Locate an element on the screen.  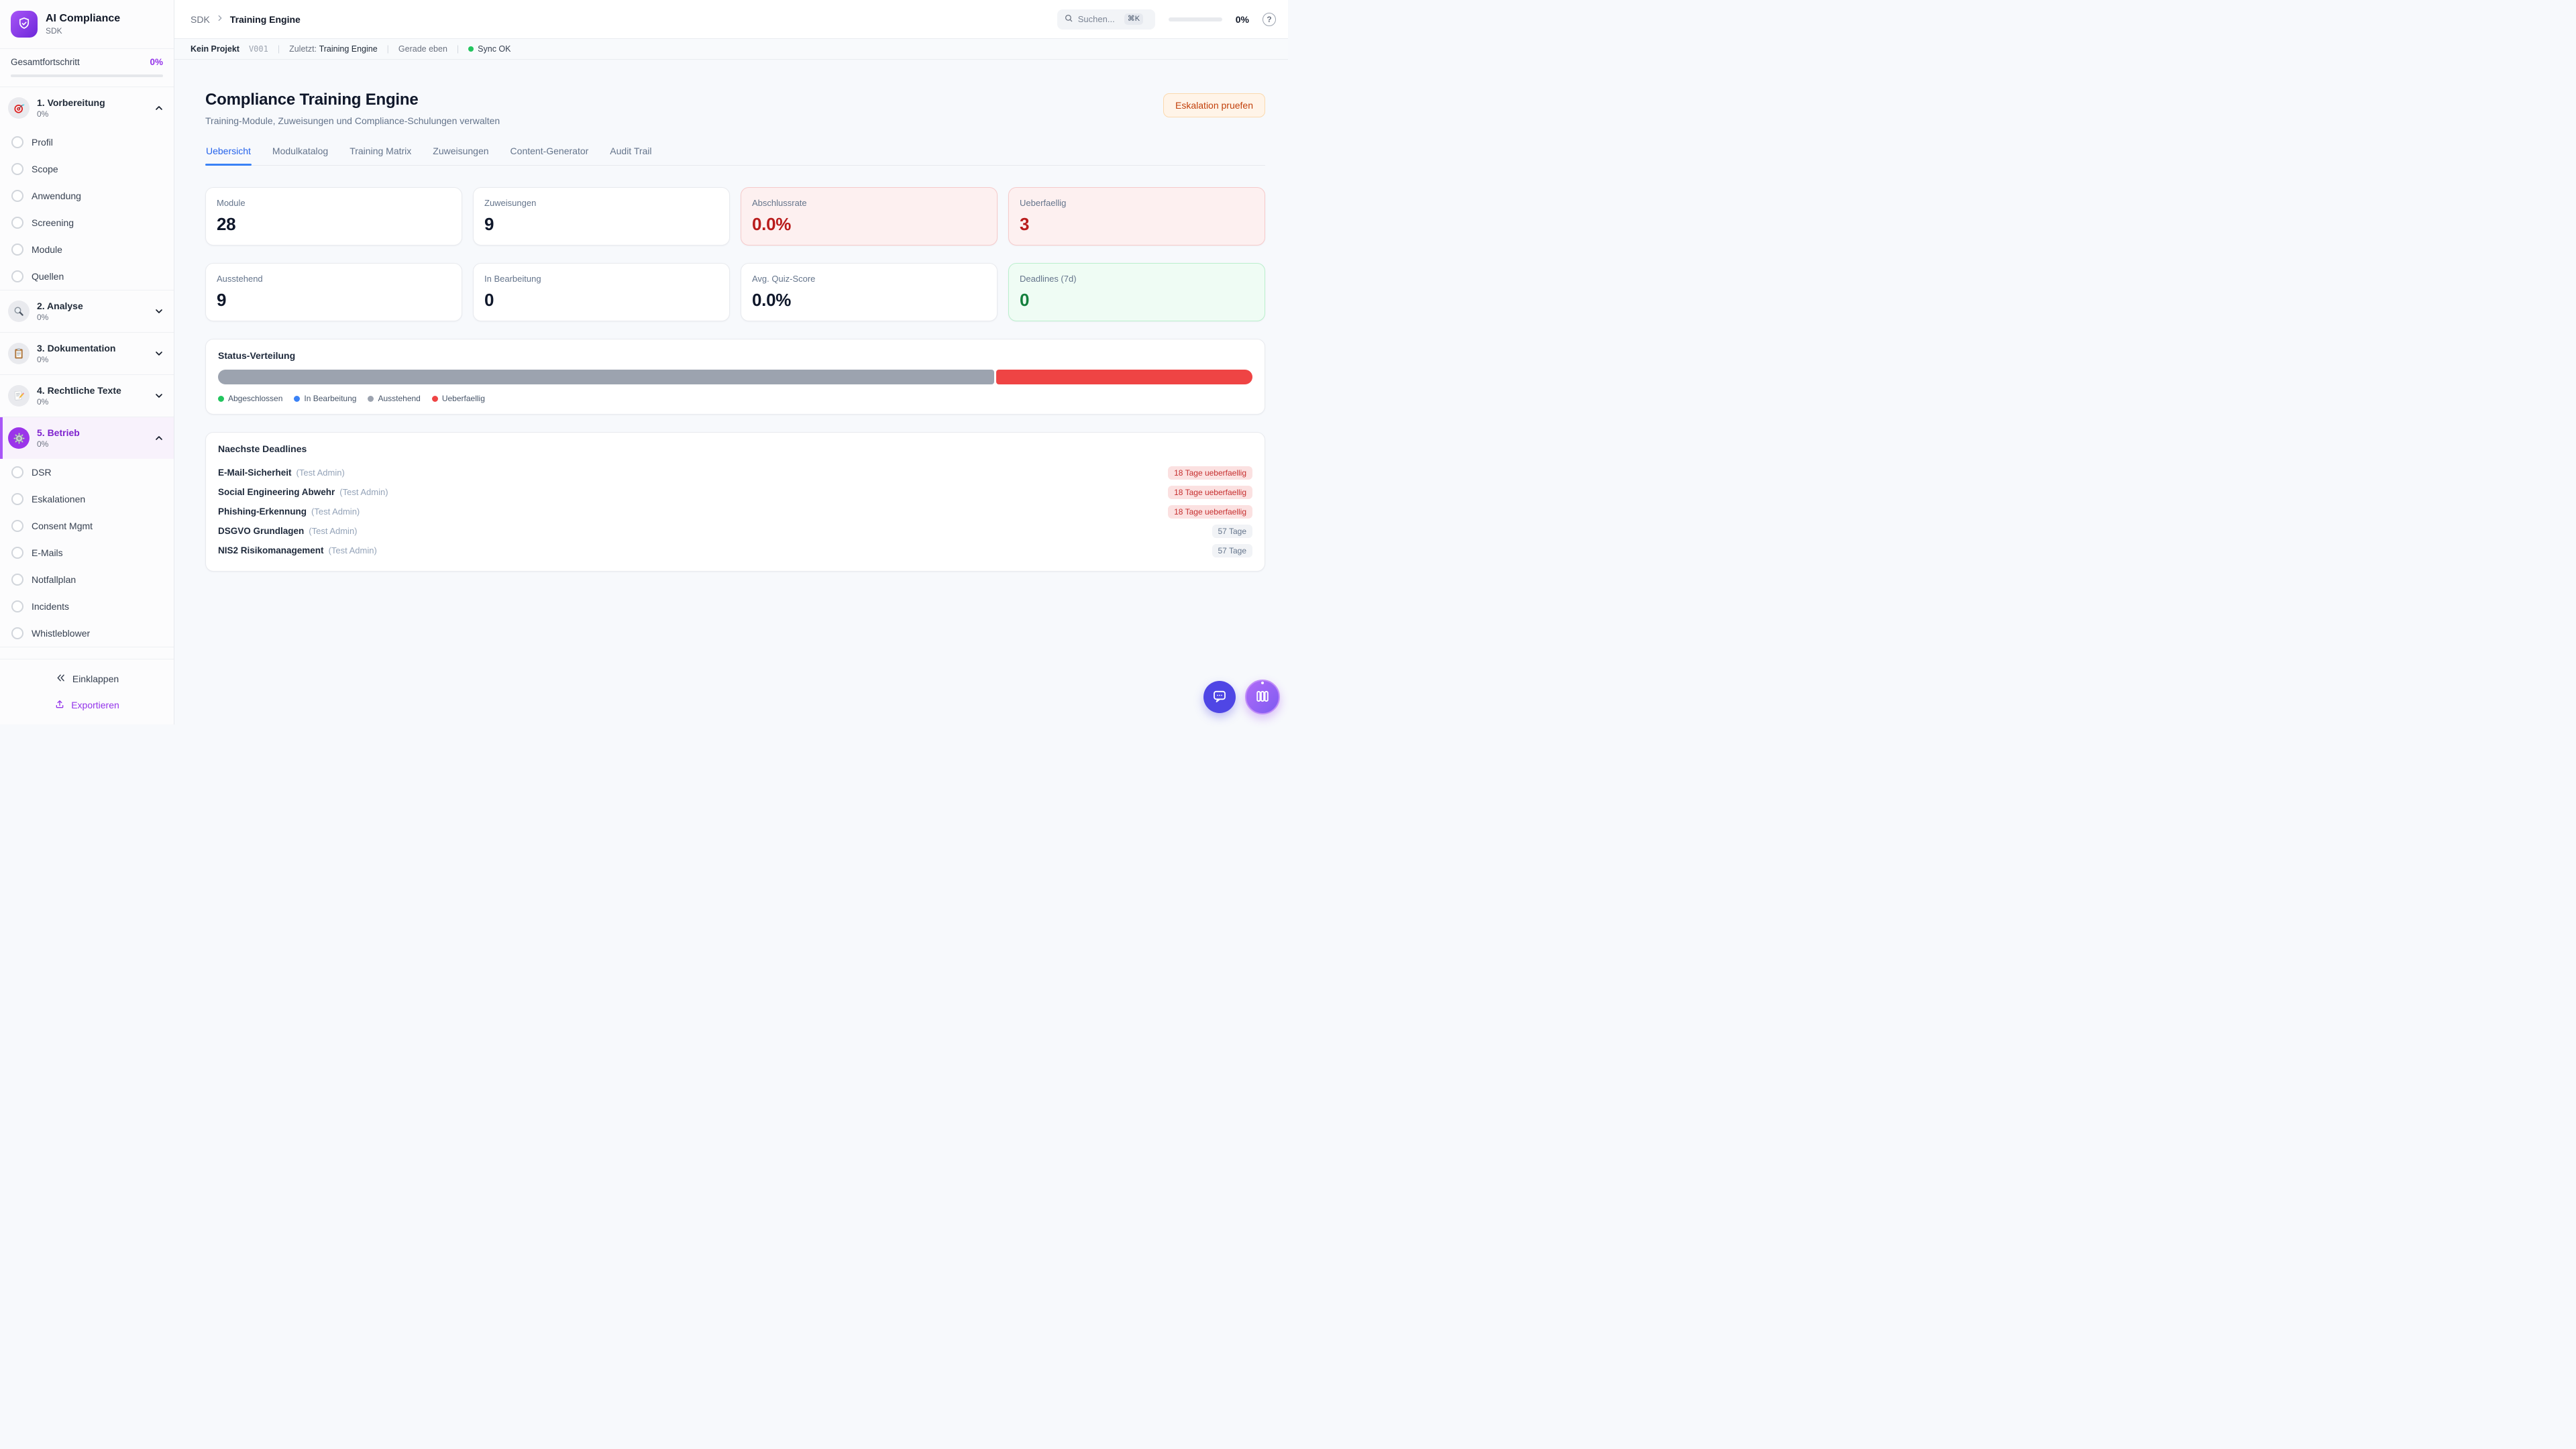
target-icon is located at coordinates (19, 108).